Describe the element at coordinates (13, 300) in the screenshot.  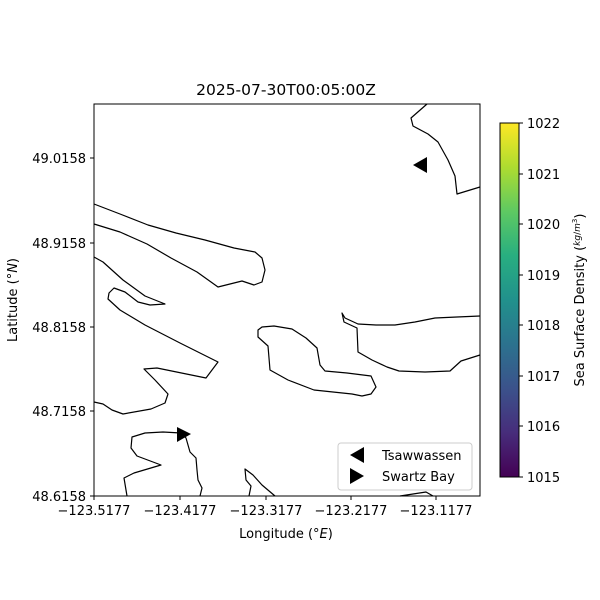
I see `y-axis-label: Latitude (°N)` at that location.